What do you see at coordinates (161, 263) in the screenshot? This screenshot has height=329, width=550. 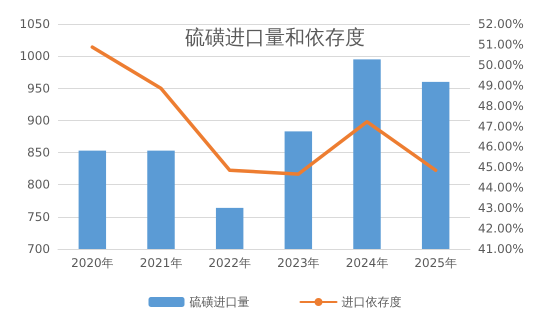 I see `x-tick-label: 2021年` at bounding box center [161, 263].